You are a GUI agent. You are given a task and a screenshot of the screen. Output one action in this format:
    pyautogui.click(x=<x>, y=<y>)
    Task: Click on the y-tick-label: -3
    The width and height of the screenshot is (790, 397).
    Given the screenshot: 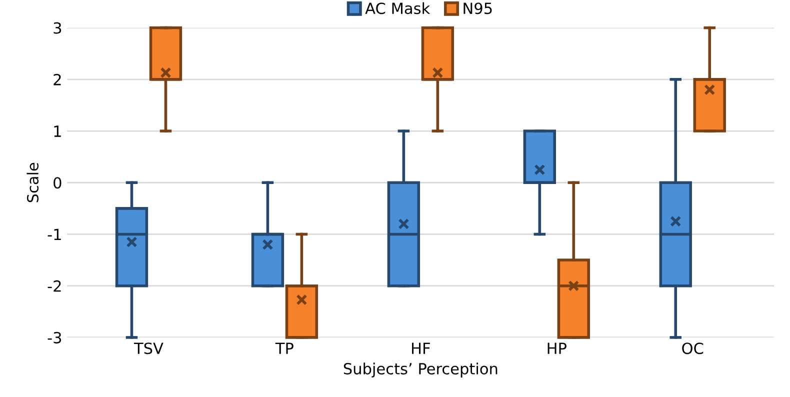 What is the action you would take?
    pyautogui.click(x=55, y=338)
    